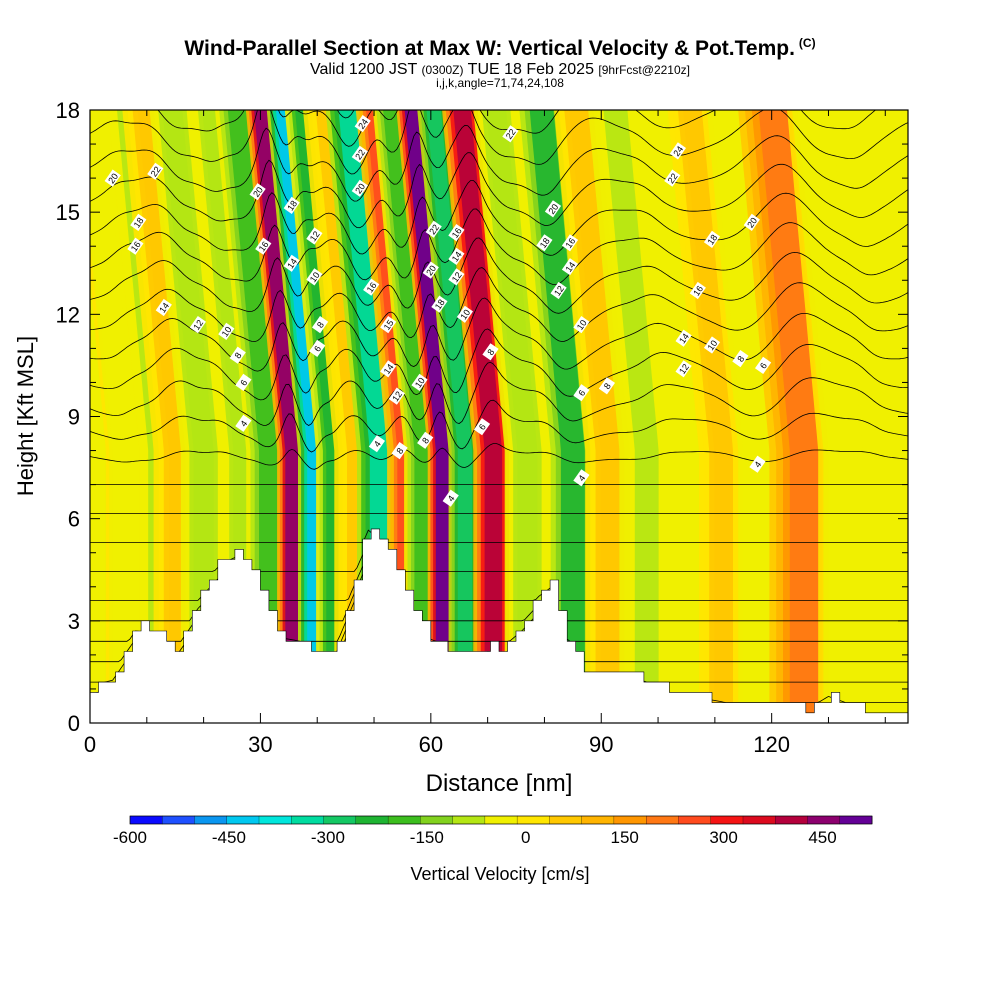 This screenshot has width=1000, height=1000. I want to click on contour-label: 15, so click(388, 324).